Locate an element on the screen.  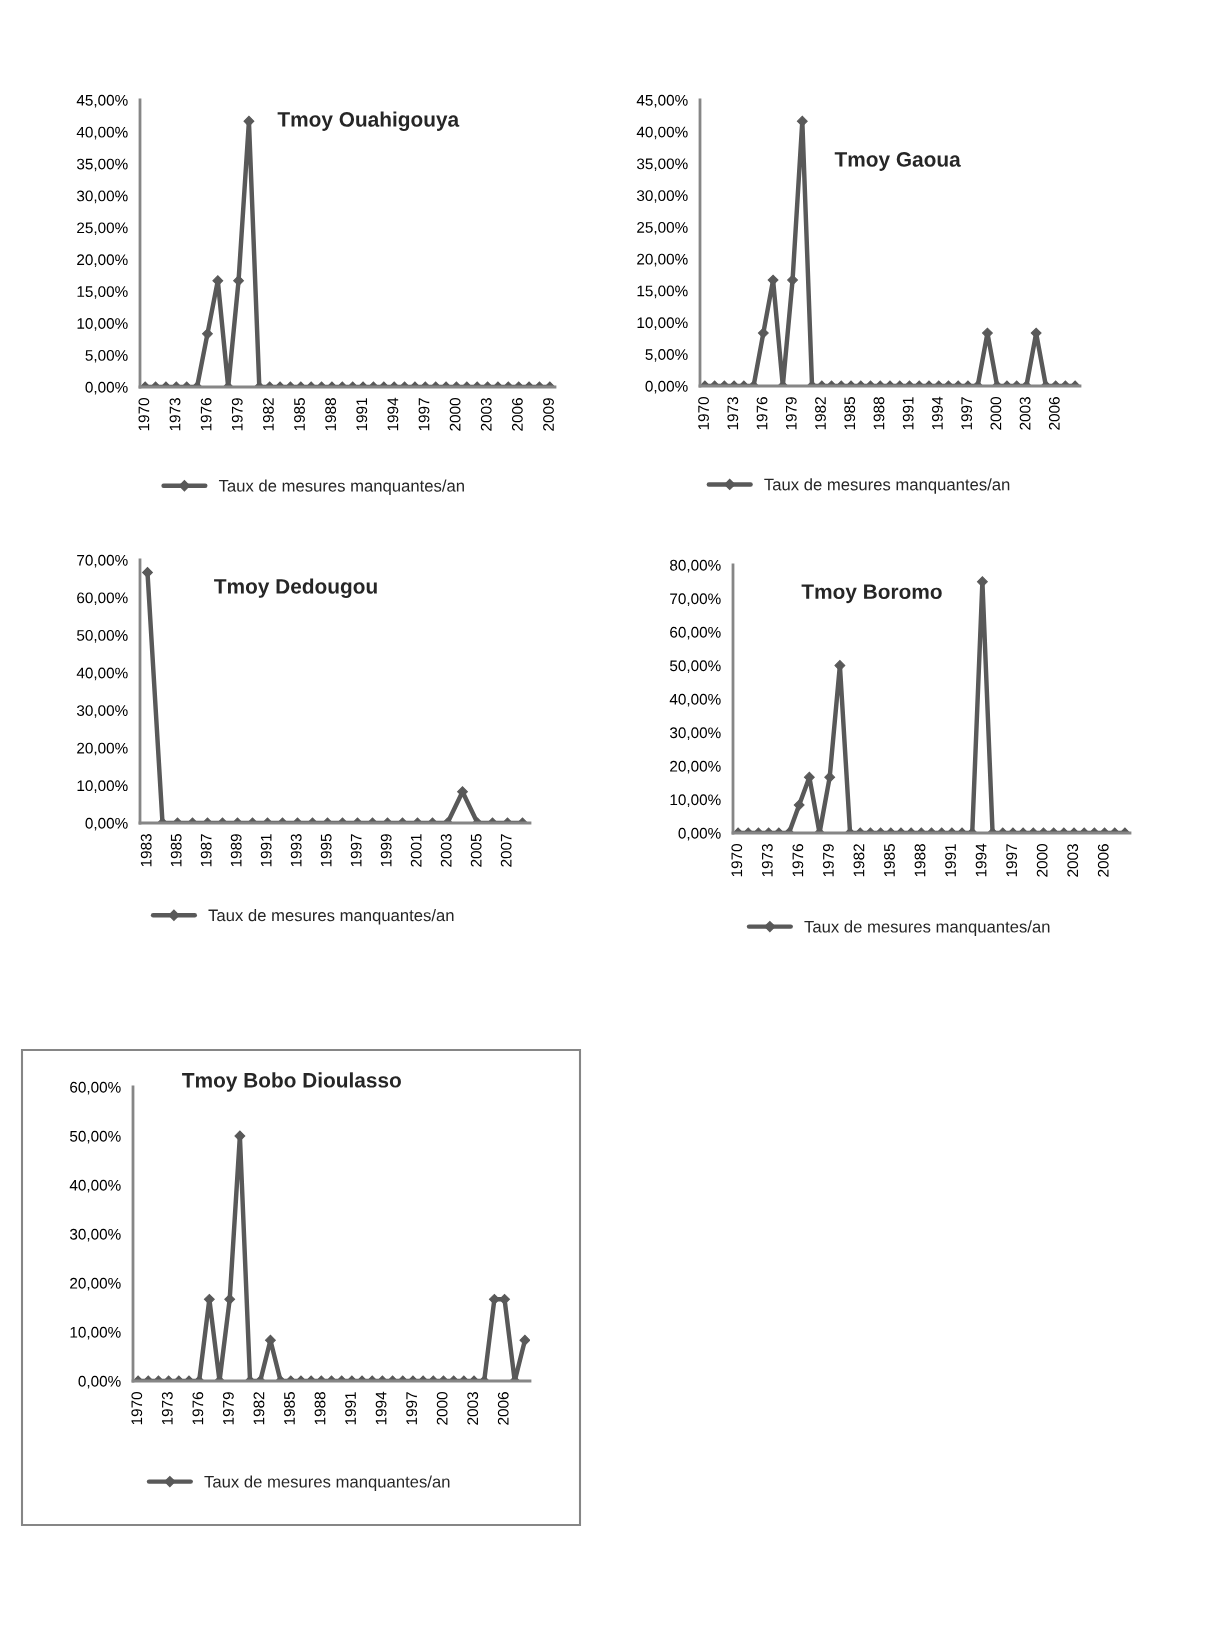
text: Tmoy Boromo is located at coordinates (871, 594).